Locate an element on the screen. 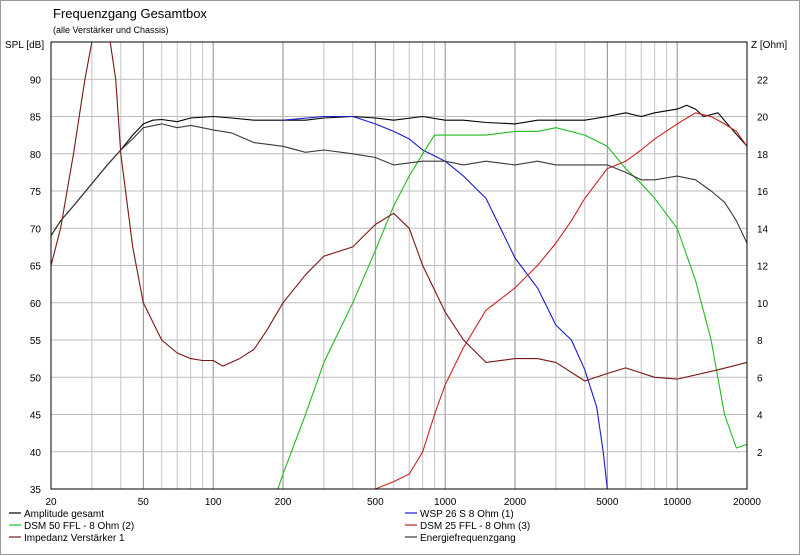  x-tick-label: 20 is located at coordinates (51, 502).